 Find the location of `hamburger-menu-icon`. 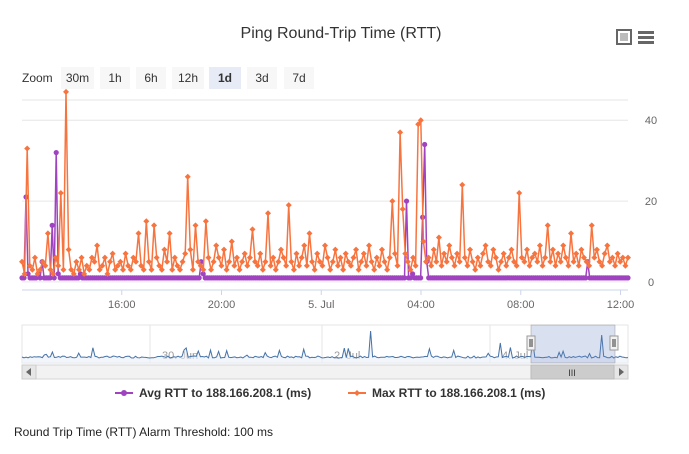

hamburger-menu-icon is located at coordinates (646, 37).